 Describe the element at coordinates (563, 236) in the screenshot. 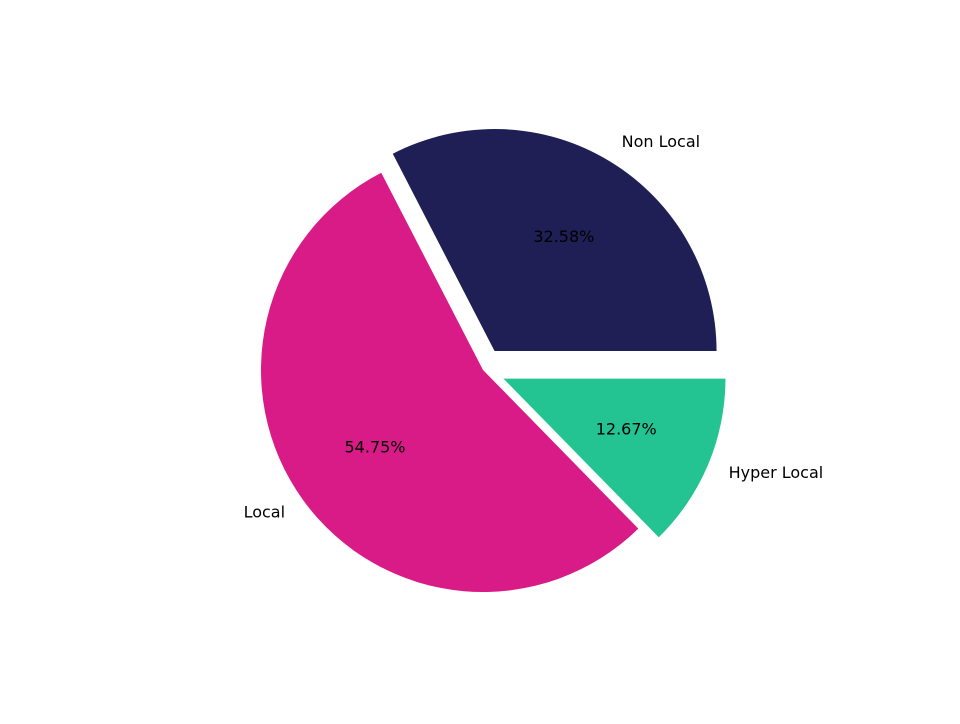

I see `value-label: 32.58%` at that location.